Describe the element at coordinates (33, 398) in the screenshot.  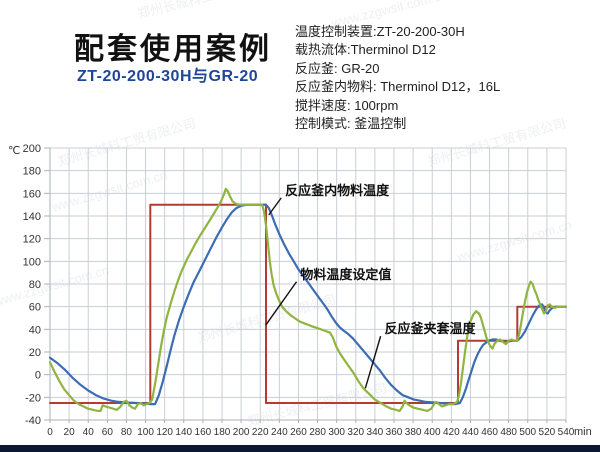
I see `y-tick-label: -20` at that location.